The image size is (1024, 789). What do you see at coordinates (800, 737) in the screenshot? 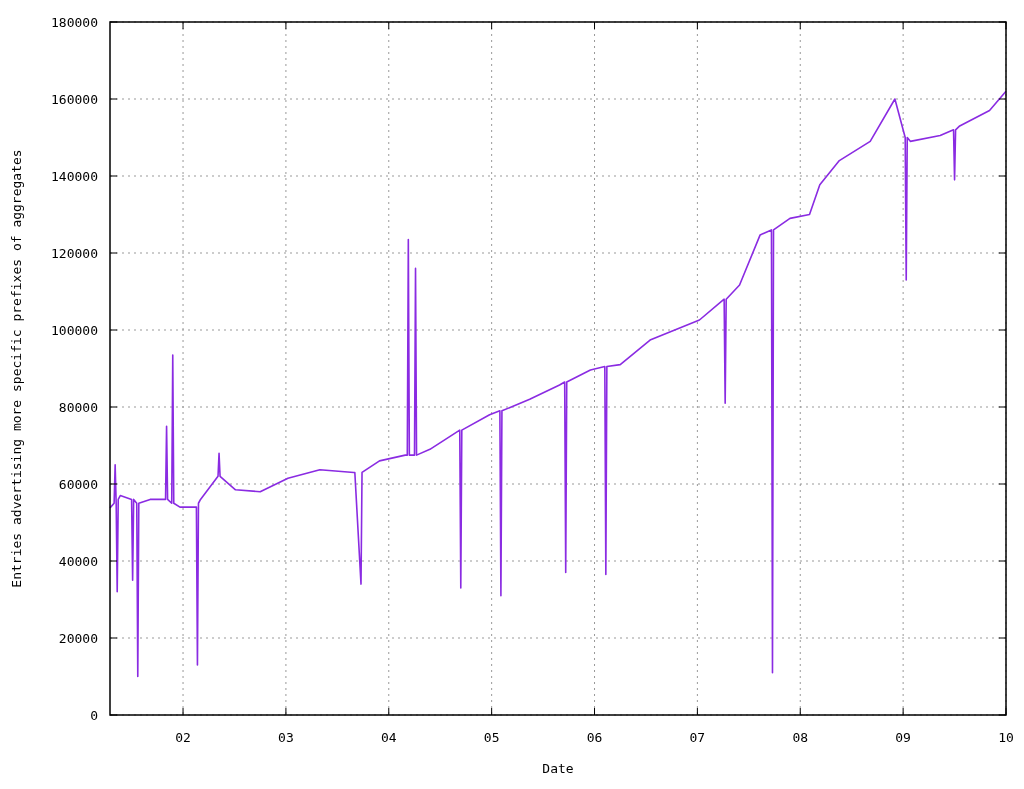
I see `x-tick-label: 08` at bounding box center [800, 737].